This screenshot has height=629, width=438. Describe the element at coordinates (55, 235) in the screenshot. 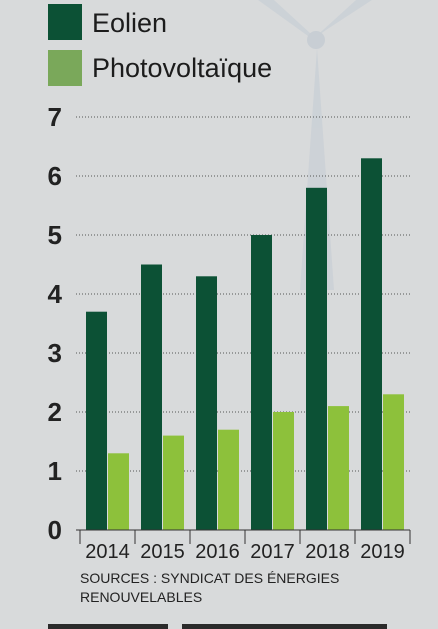

I see `y-tick-label: 5` at that location.